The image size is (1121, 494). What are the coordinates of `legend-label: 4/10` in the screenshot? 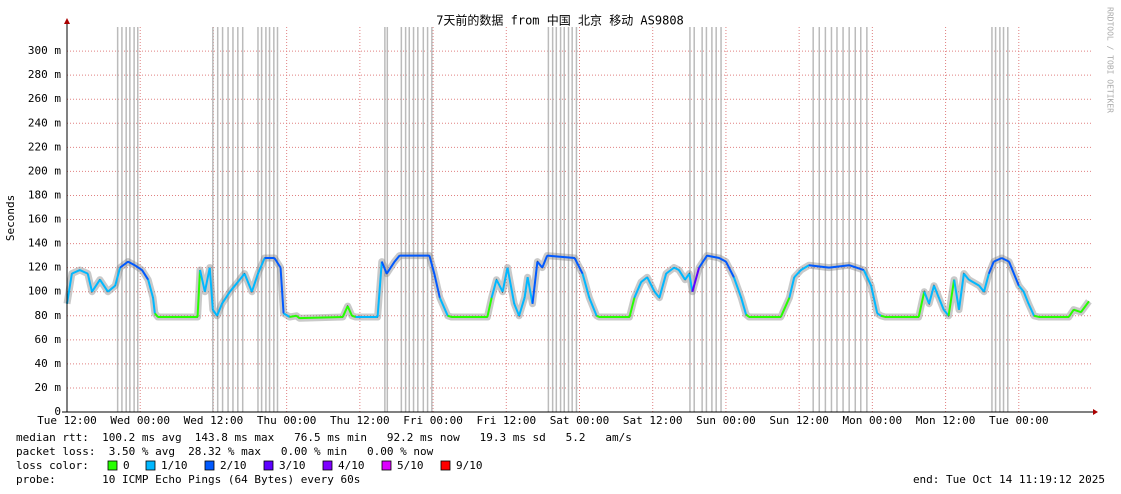 It's located at (351, 465).